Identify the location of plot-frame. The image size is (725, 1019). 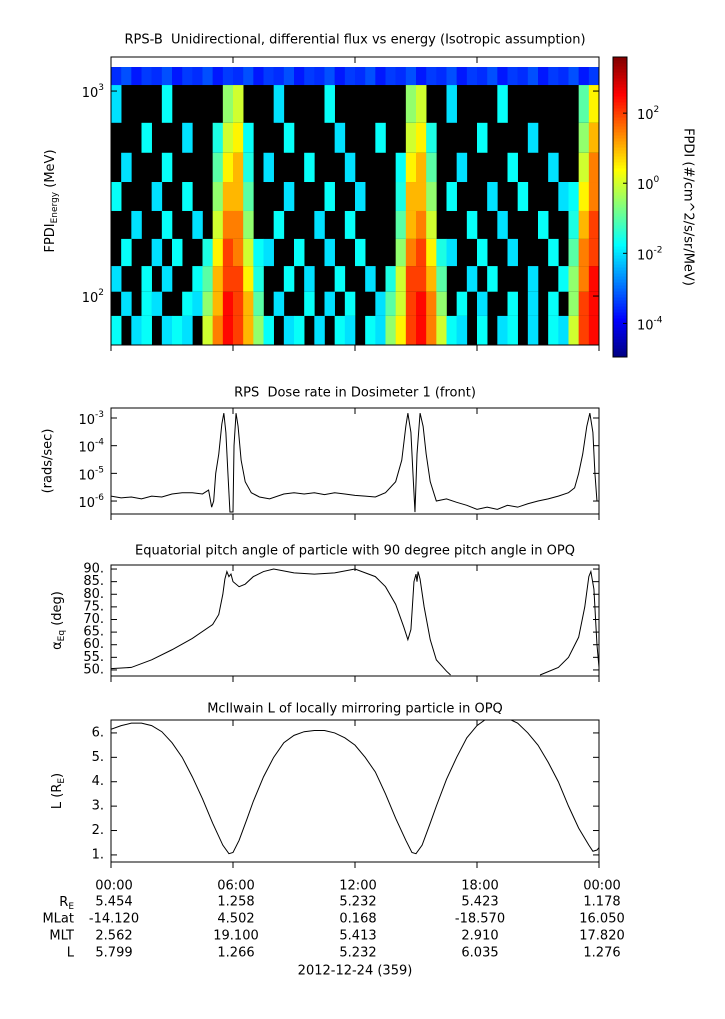
(355, 620).